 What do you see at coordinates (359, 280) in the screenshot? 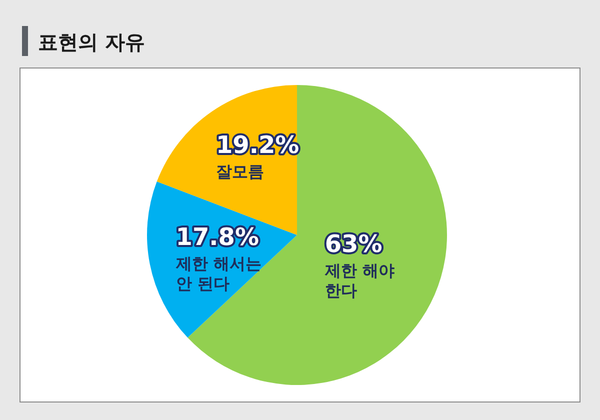
I see `slice-label: 제한 해야 한다` at bounding box center [359, 280].